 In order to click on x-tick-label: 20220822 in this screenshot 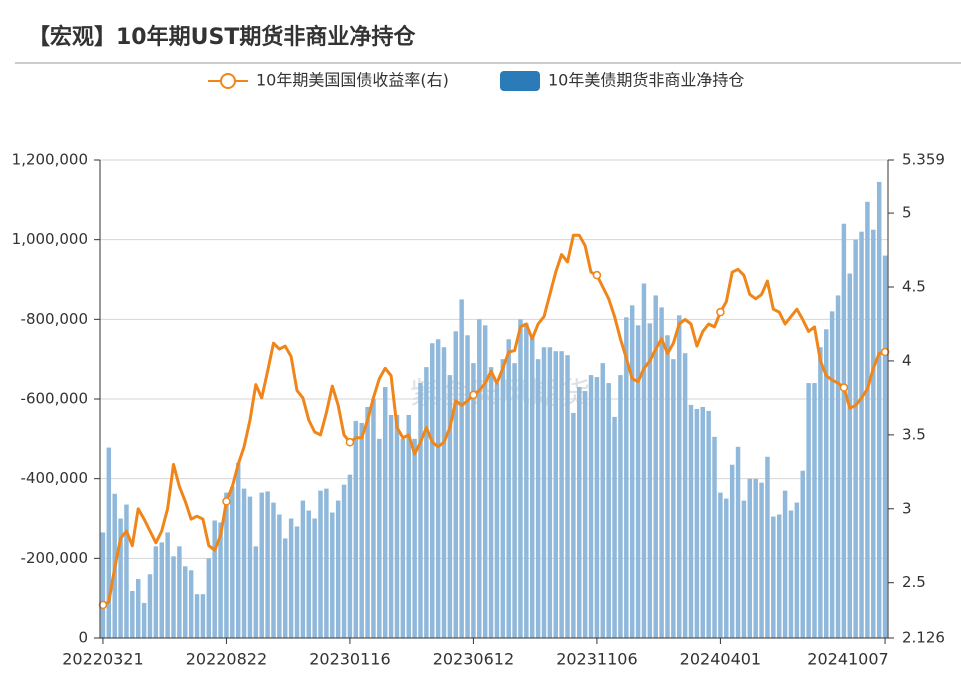, I will do `click(226, 659)`.